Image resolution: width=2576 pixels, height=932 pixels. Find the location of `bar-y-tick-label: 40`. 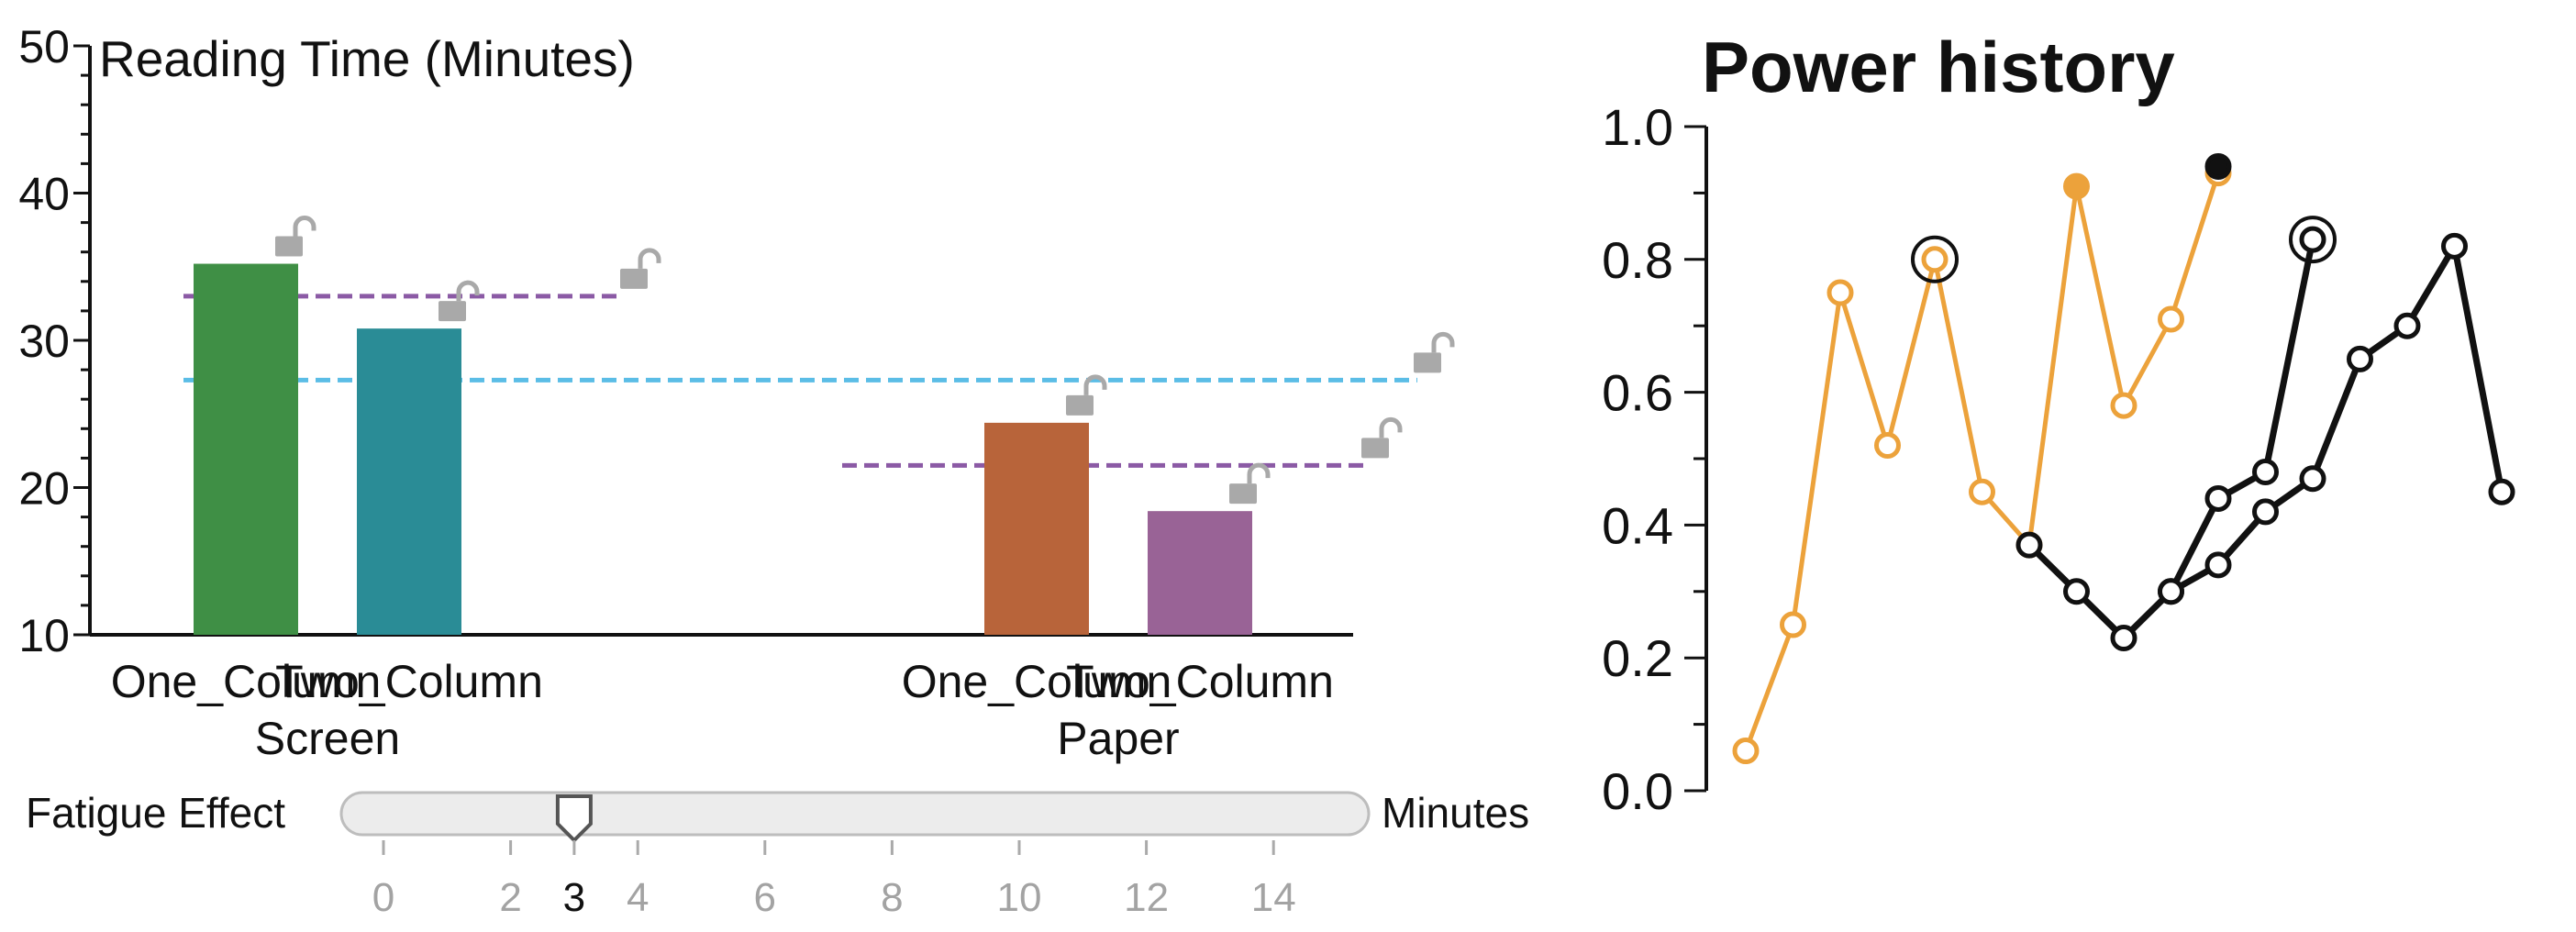

bar-y-tick-label: 40 is located at coordinates (44, 194).